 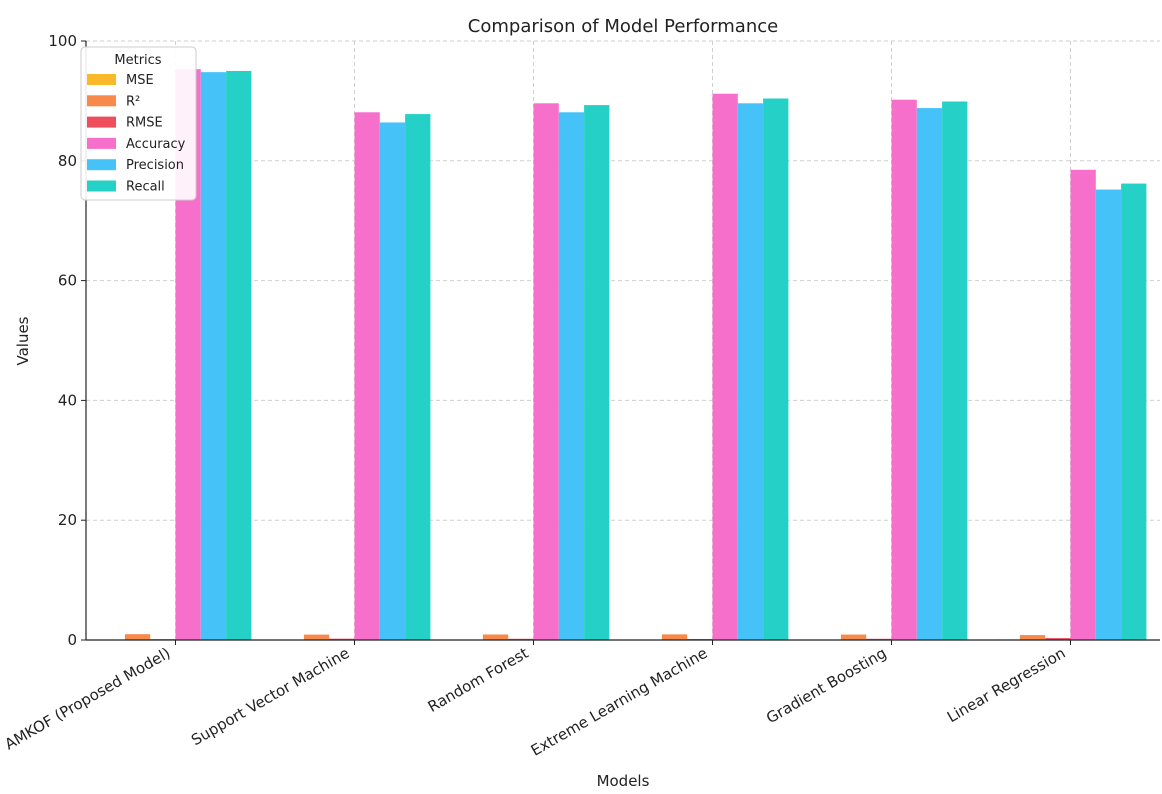 I want to click on x-tick-label: Support Vector Machine, so click(x=270, y=696).